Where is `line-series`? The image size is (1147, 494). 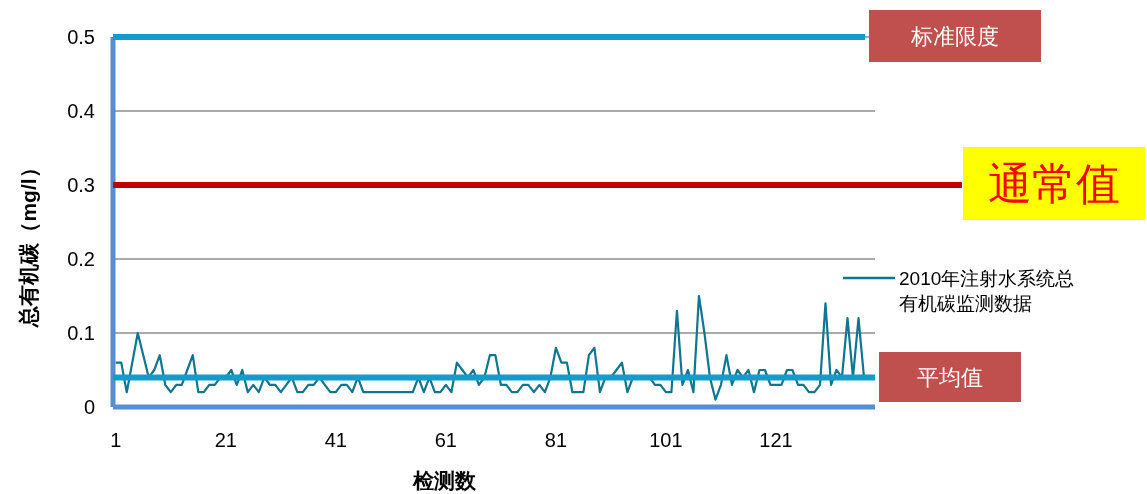 line-series is located at coordinates (490, 347).